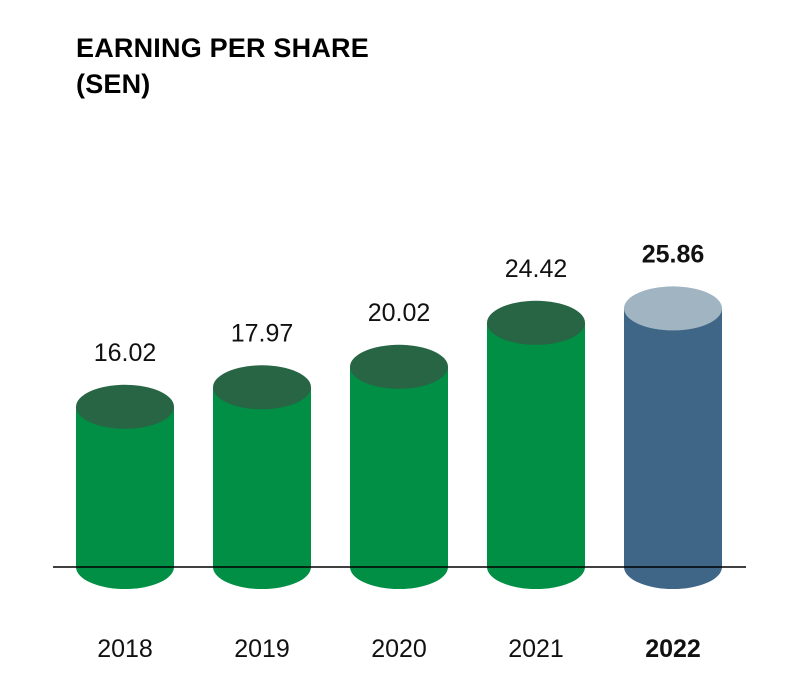 Image resolution: width=800 pixels, height=700 pixels. Describe the element at coordinates (113, 84) in the screenshot. I see `chart-title-line-2: (SEN)` at that location.